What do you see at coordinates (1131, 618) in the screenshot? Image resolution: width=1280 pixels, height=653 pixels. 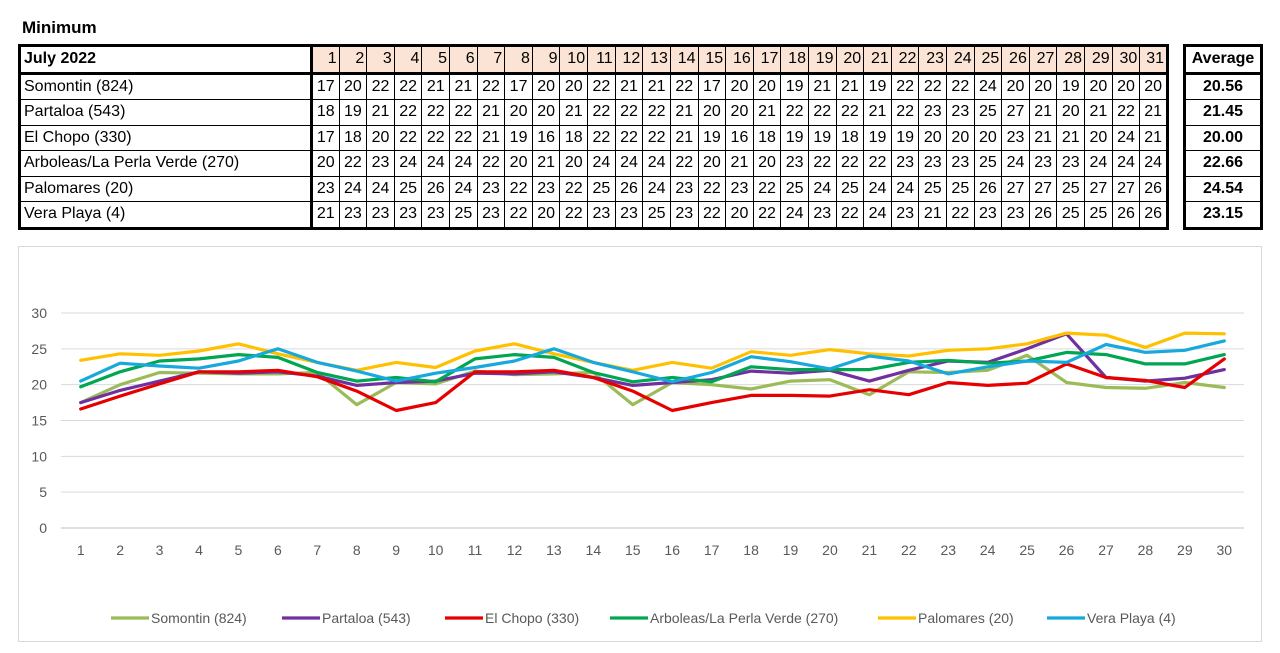 I see `legend-label: Vera Playa (4)` at bounding box center [1131, 618].